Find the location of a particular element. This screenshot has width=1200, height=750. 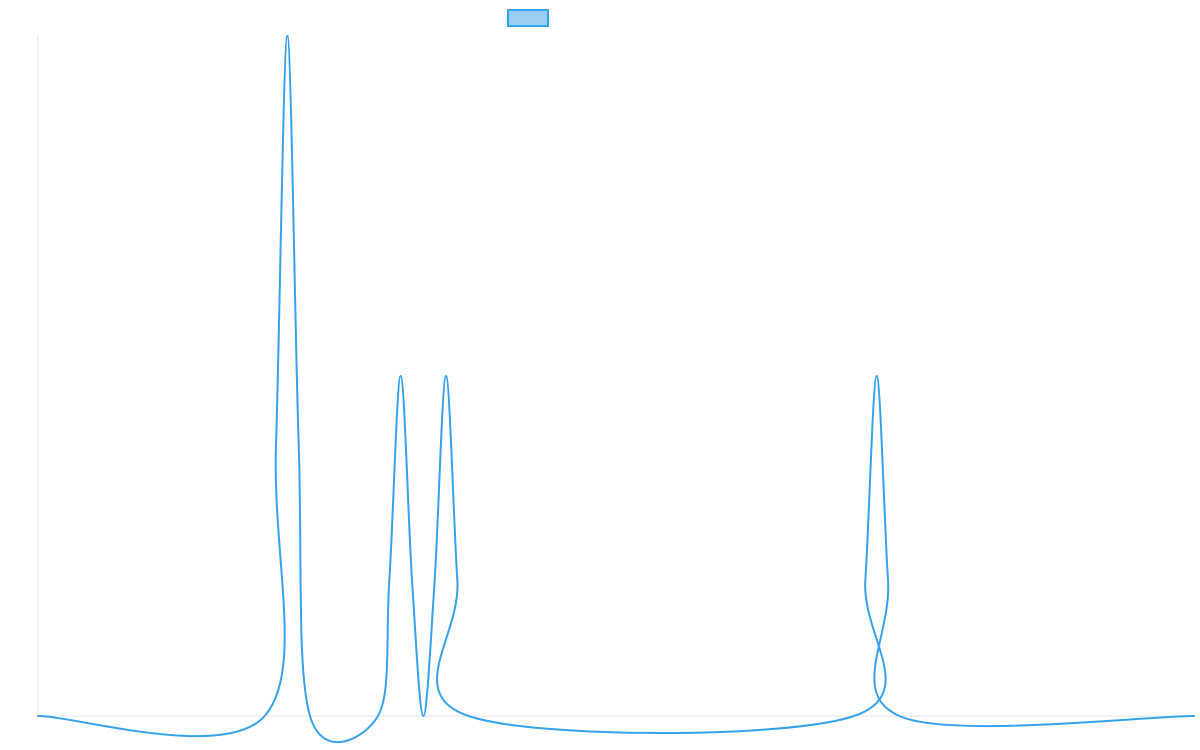

legend is located at coordinates (528, 18).